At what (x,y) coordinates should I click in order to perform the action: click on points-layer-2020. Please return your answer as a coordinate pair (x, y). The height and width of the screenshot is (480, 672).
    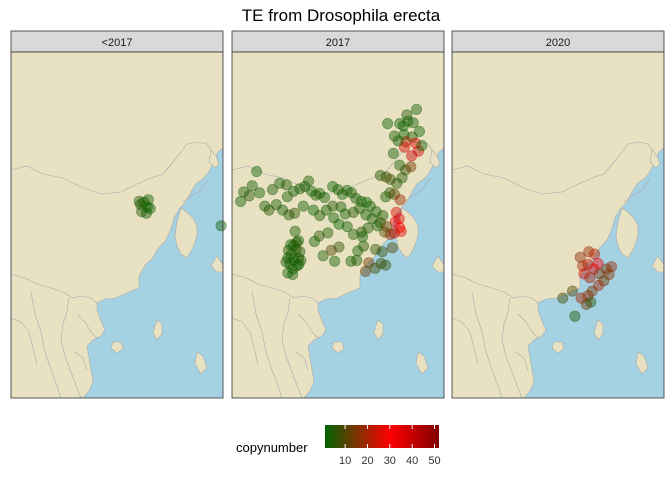
    Looking at the image, I should click on (587, 284).